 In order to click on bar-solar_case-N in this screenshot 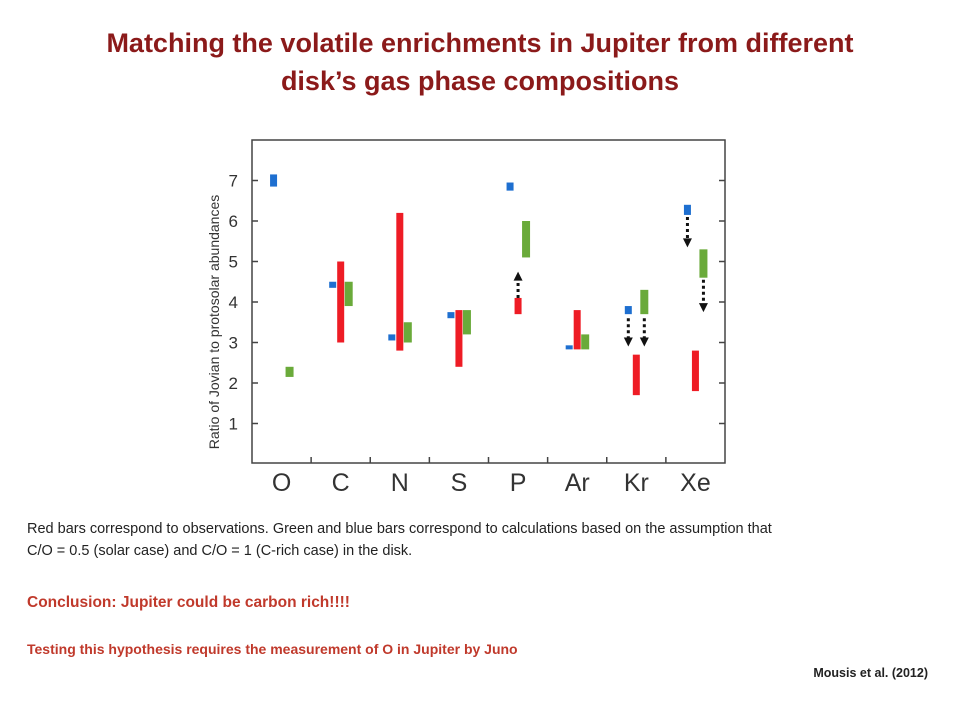, I will do `click(407, 332)`.